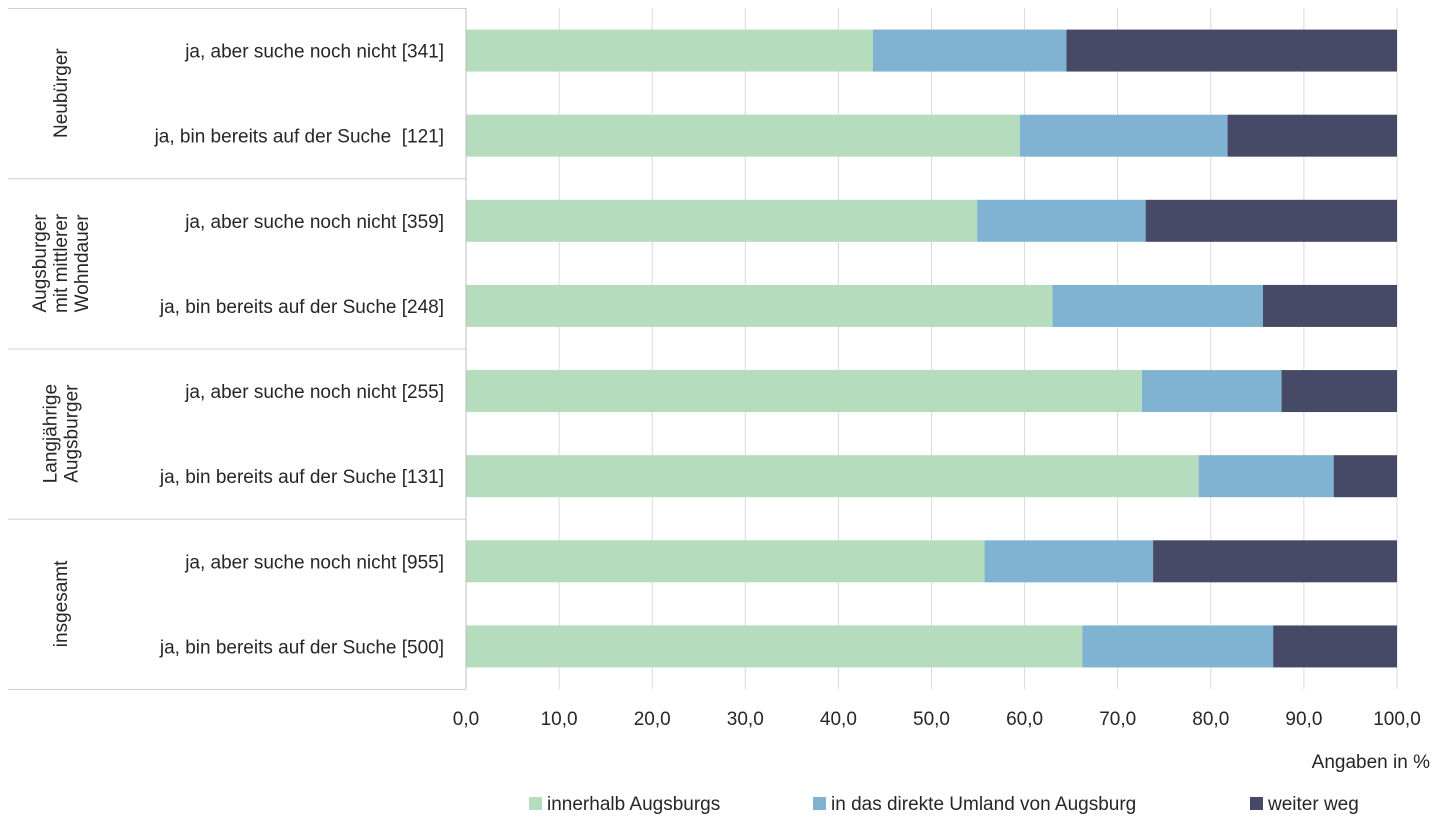 Image resolution: width=1448 pixels, height=819 pixels. I want to click on category-label: ja, aber suche noch nicht [359], so click(314, 222).